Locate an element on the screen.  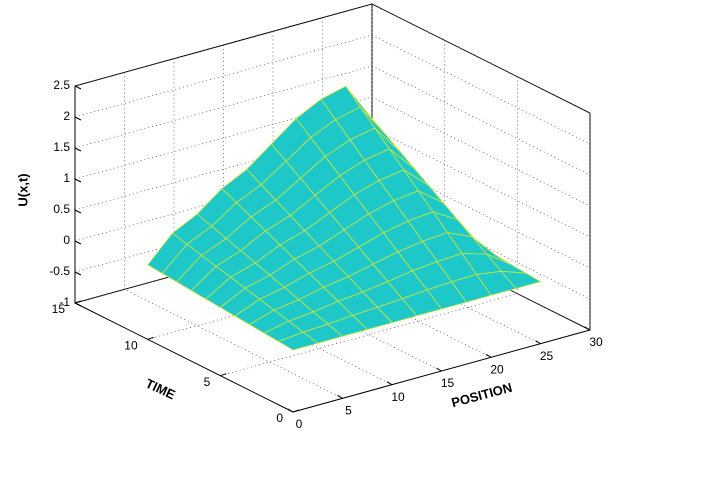
z-tick-label: 0 is located at coordinates (66, 240).